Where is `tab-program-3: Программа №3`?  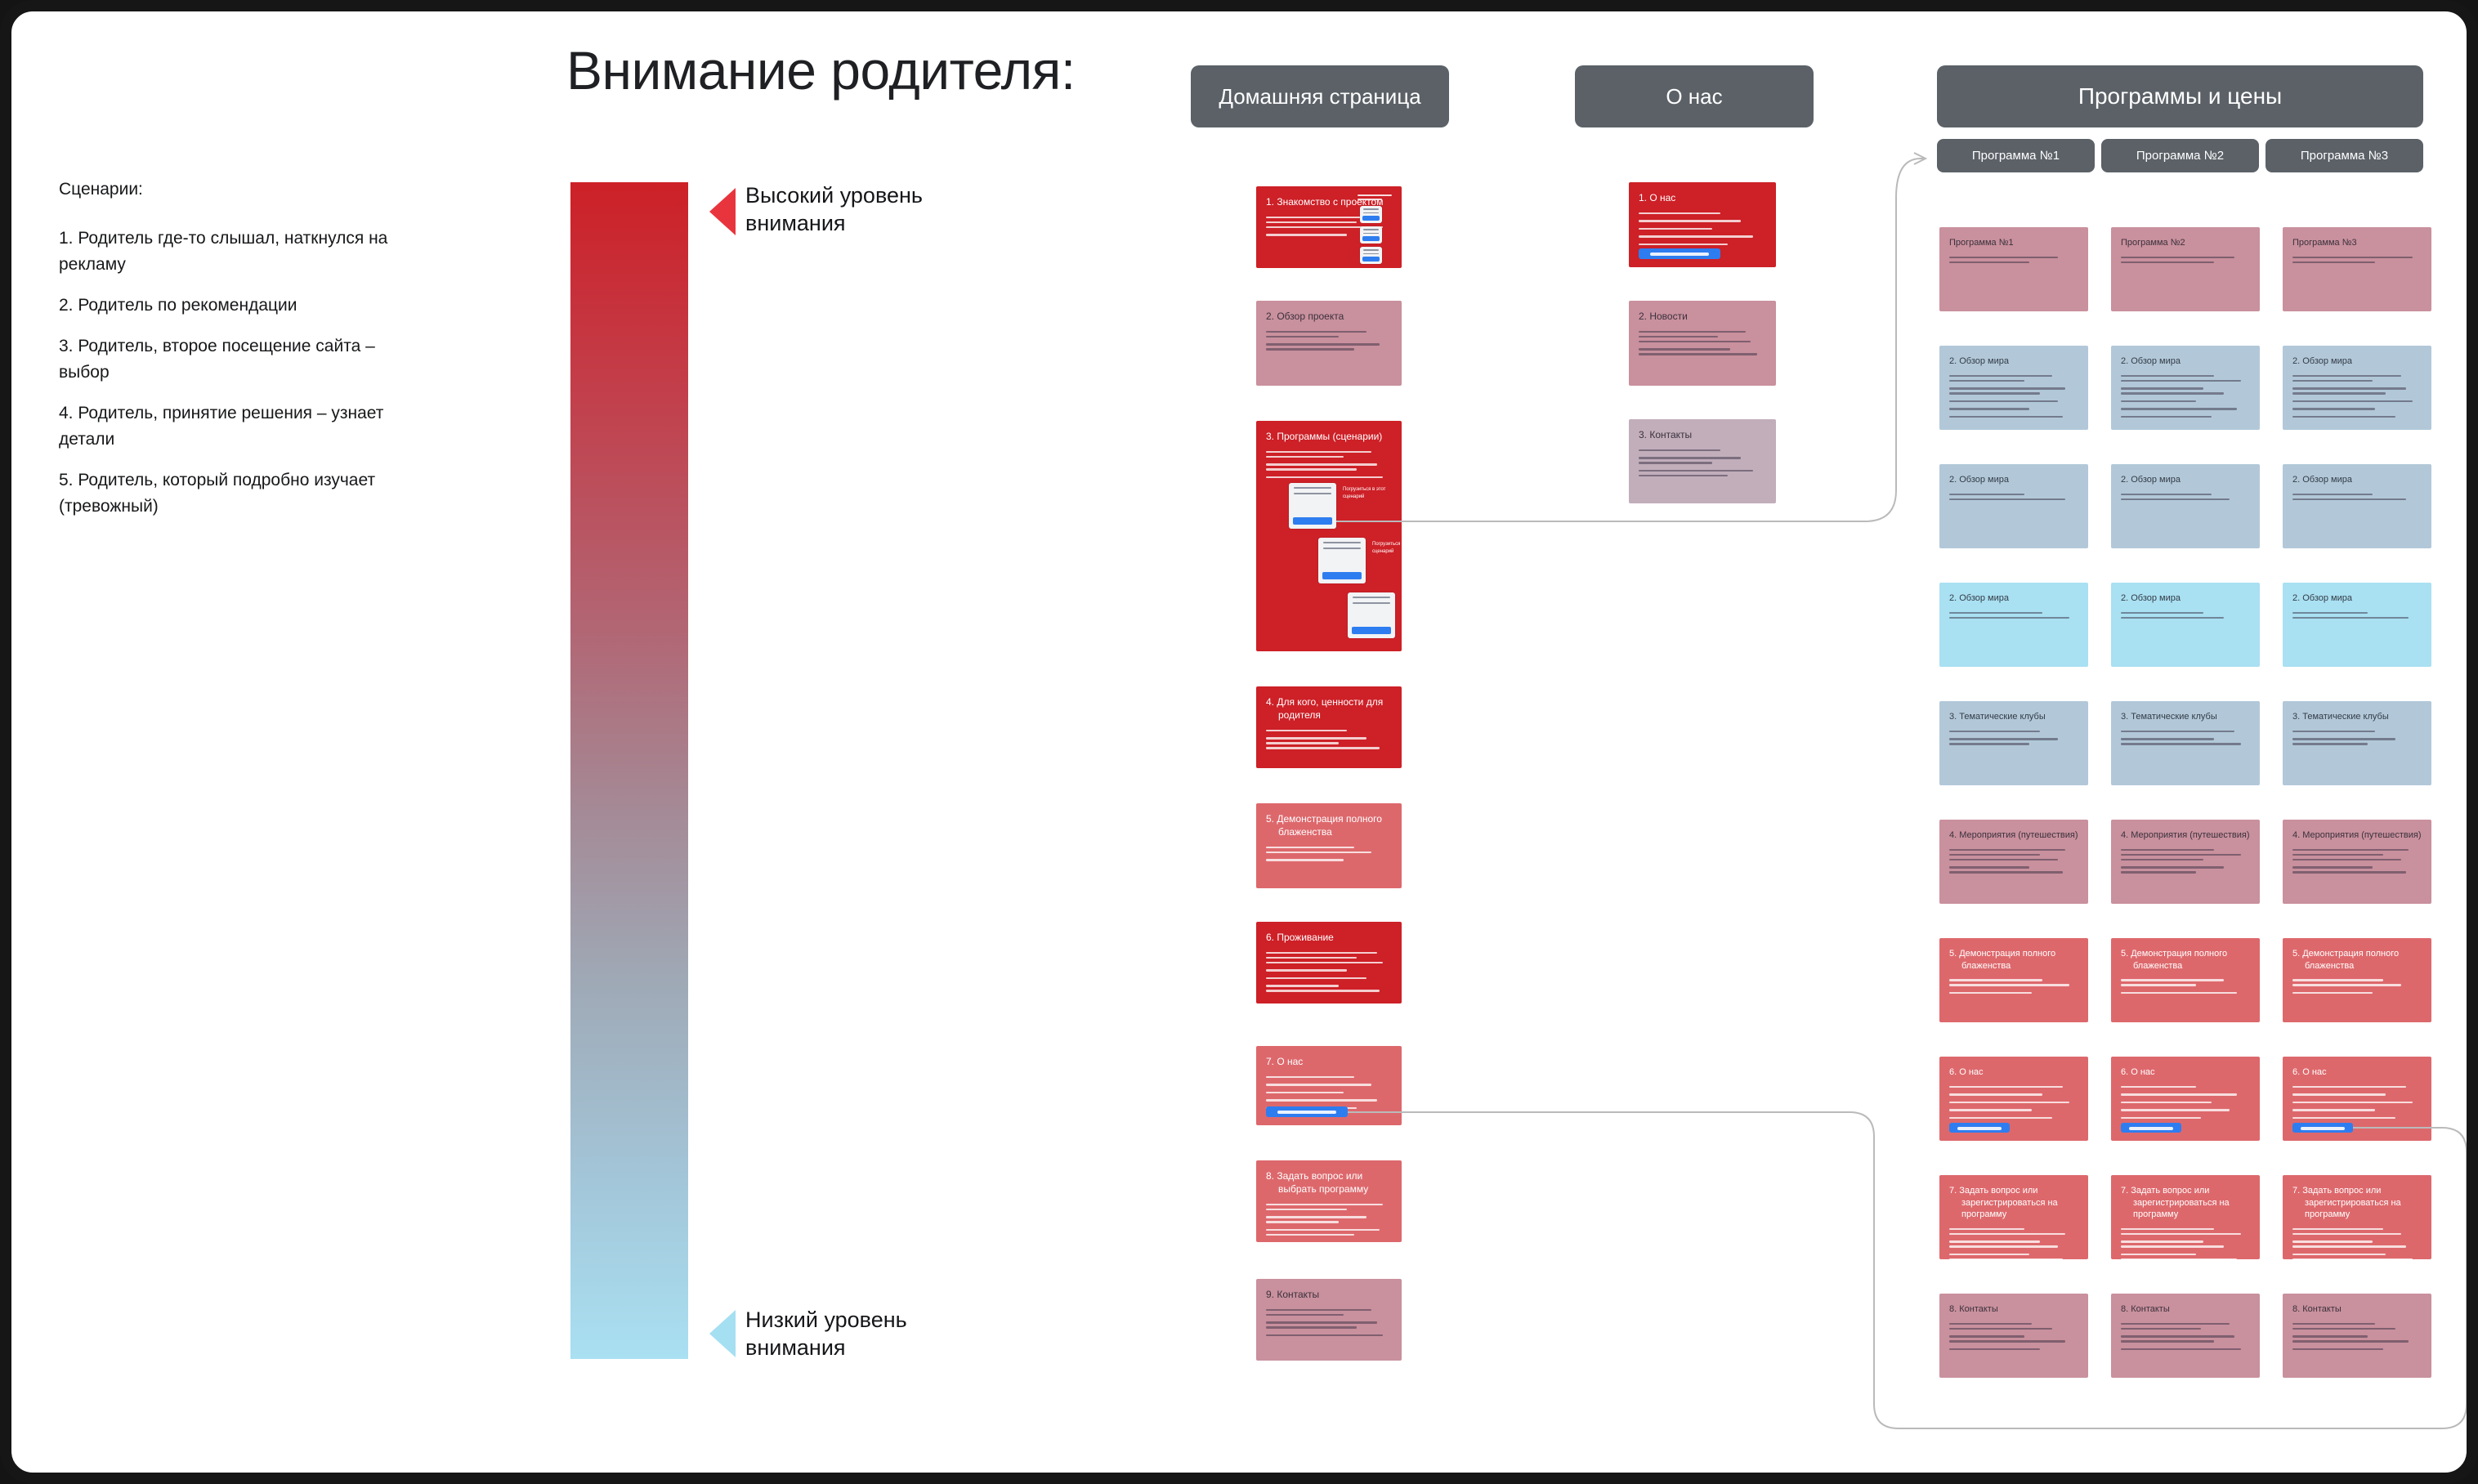 tab-program-3: Программа №3 is located at coordinates (2344, 155).